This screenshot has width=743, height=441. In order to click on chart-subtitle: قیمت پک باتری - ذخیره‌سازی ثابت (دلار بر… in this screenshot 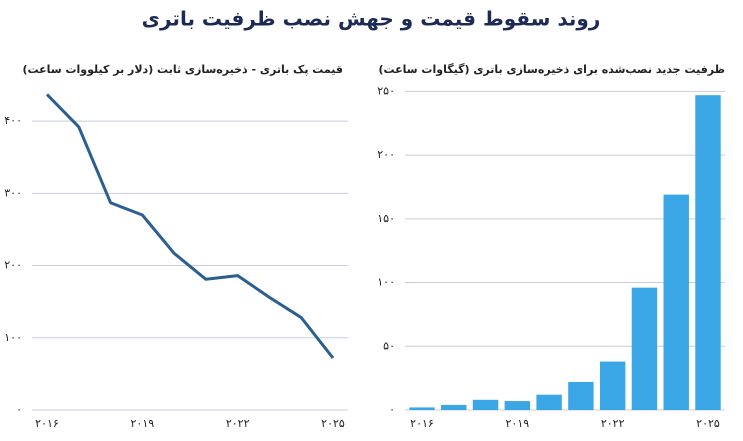, I will do `click(183, 69)`.